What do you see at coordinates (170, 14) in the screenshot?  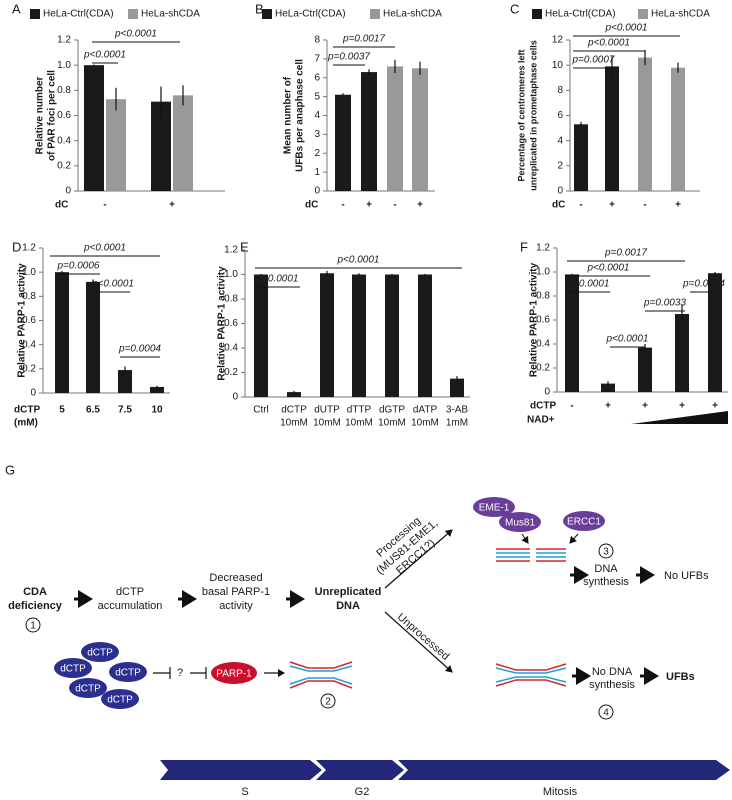 I see `legend-label: HeLa-shCDA` at bounding box center [170, 14].